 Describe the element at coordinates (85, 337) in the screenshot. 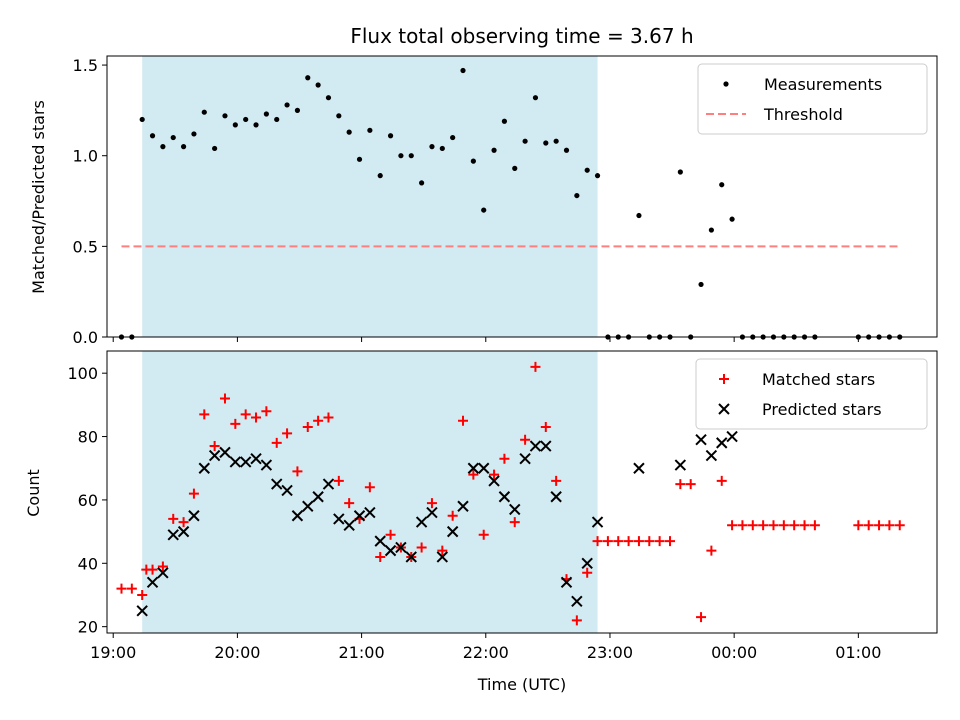

I see `top-y-tick-label: 0.0` at that location.